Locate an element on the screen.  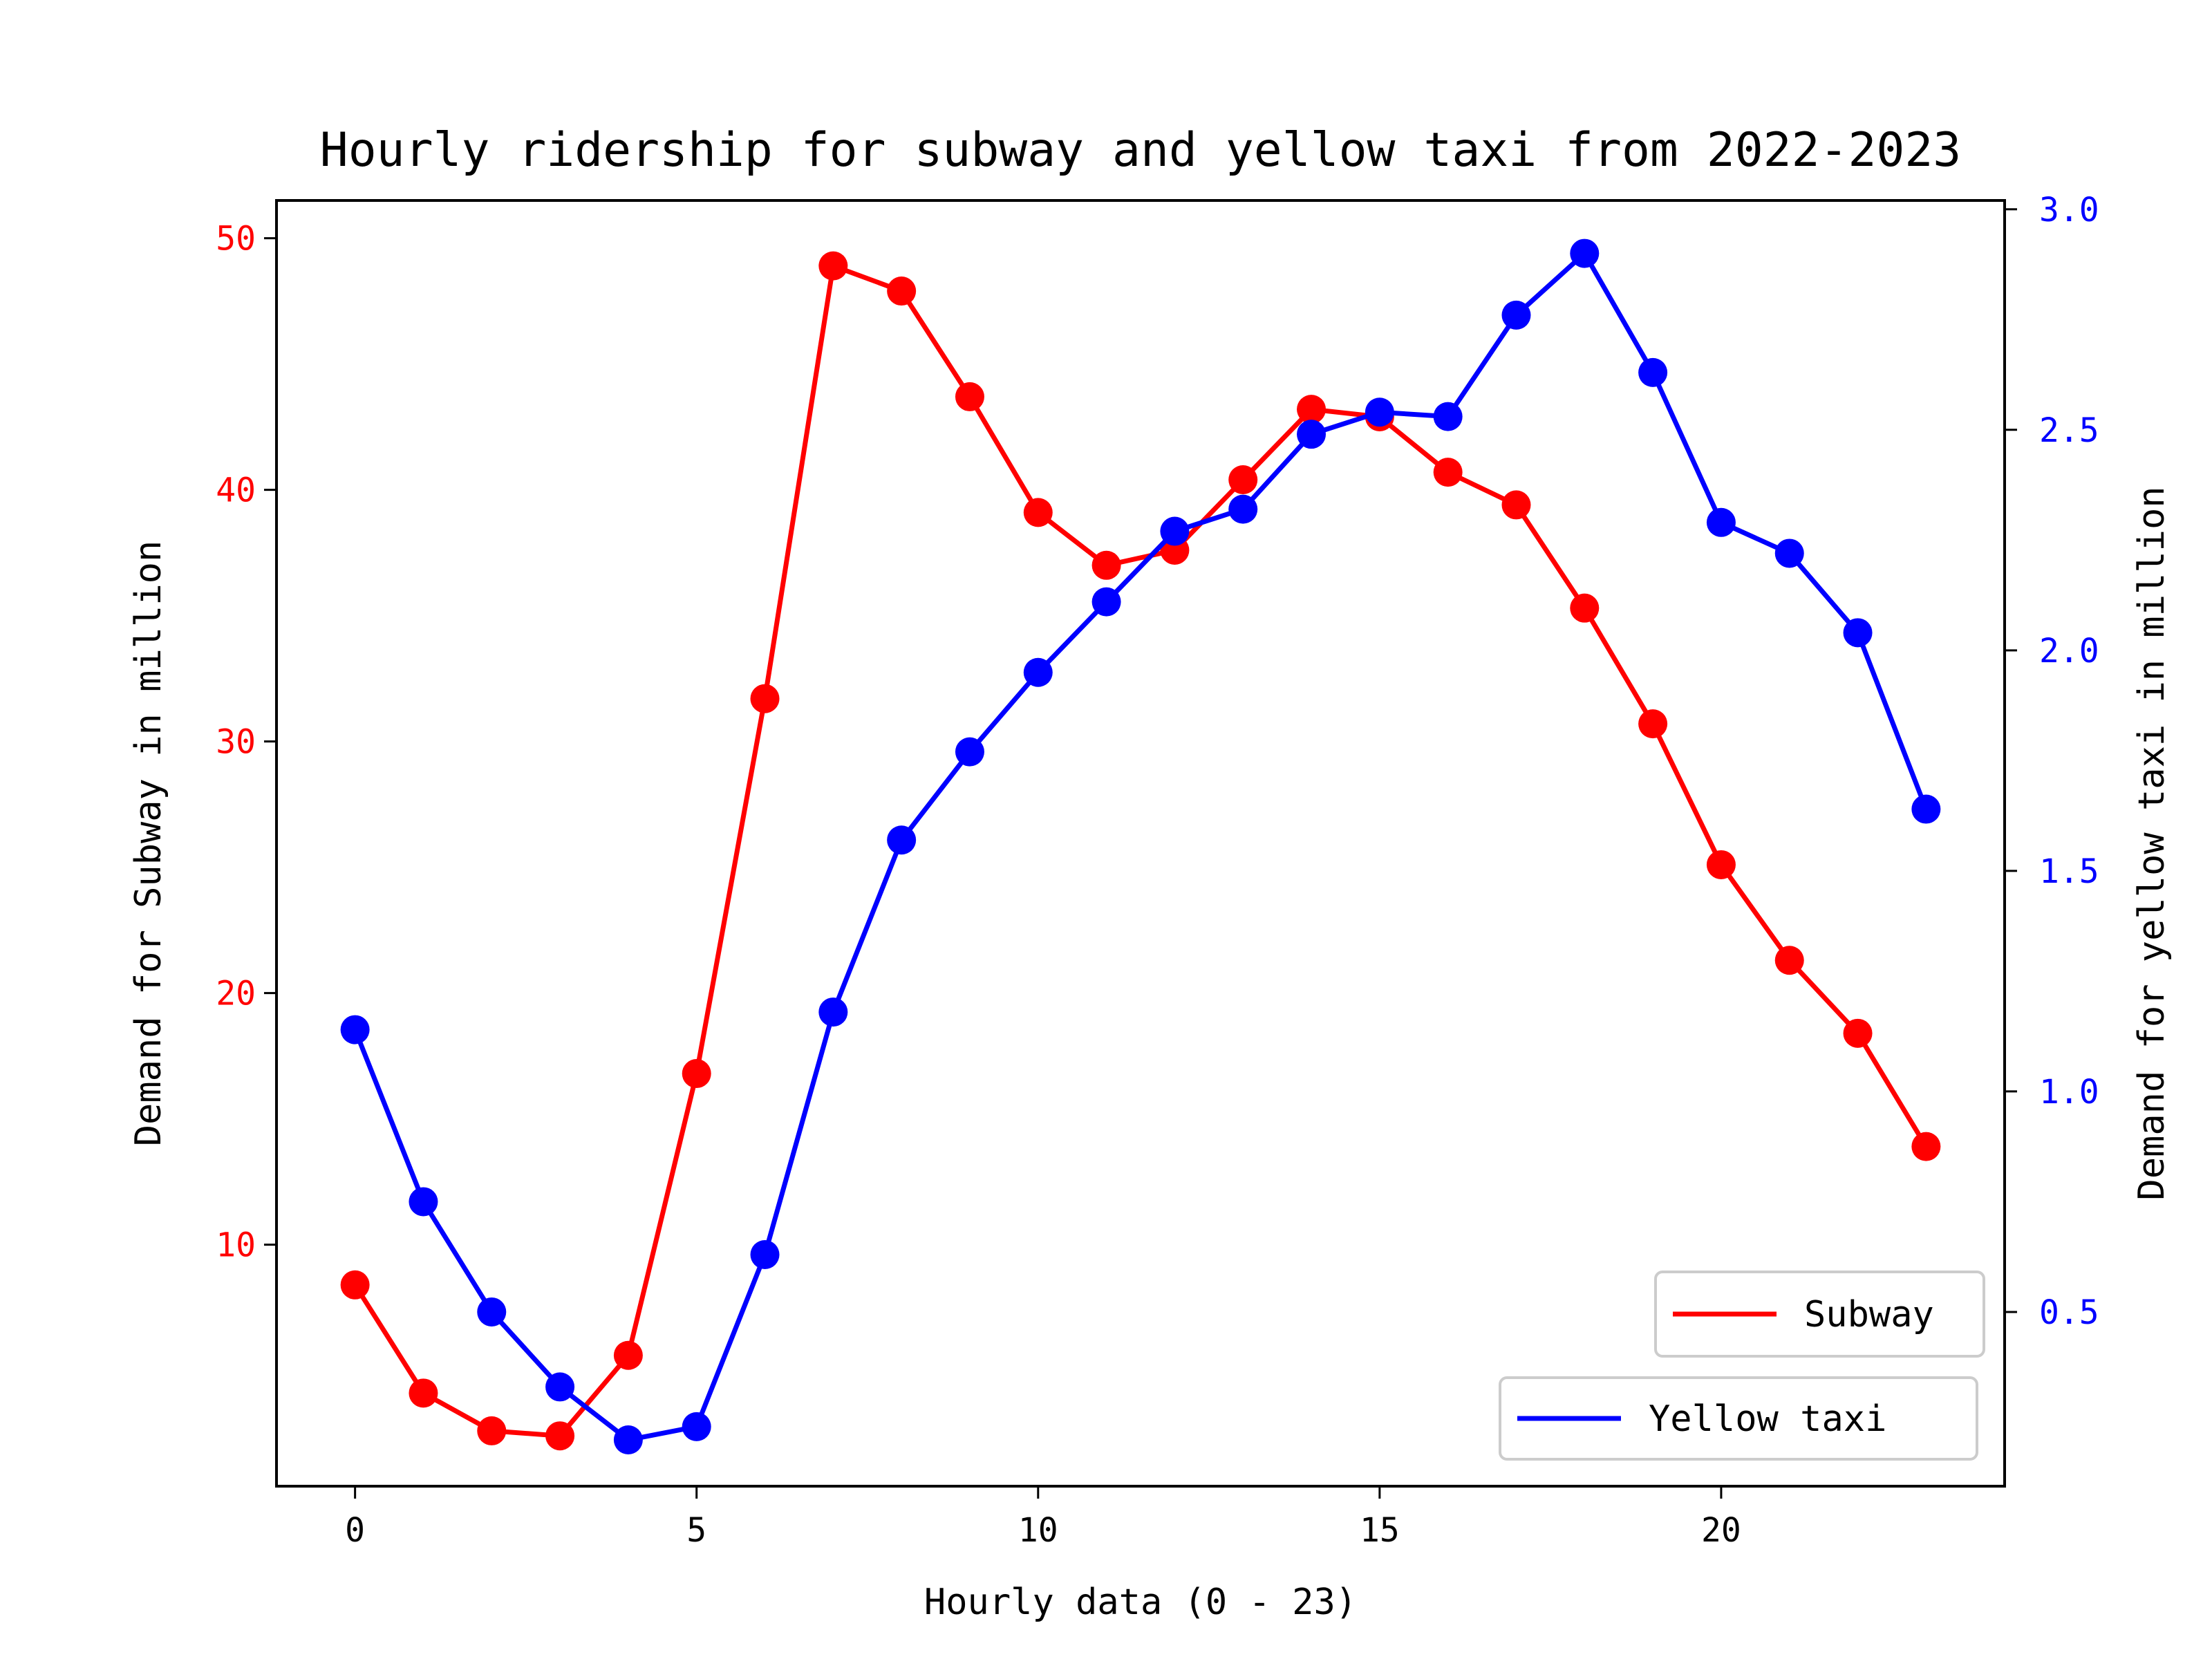
y-left-tick-label: 40 is located at coordinates (236, 490).